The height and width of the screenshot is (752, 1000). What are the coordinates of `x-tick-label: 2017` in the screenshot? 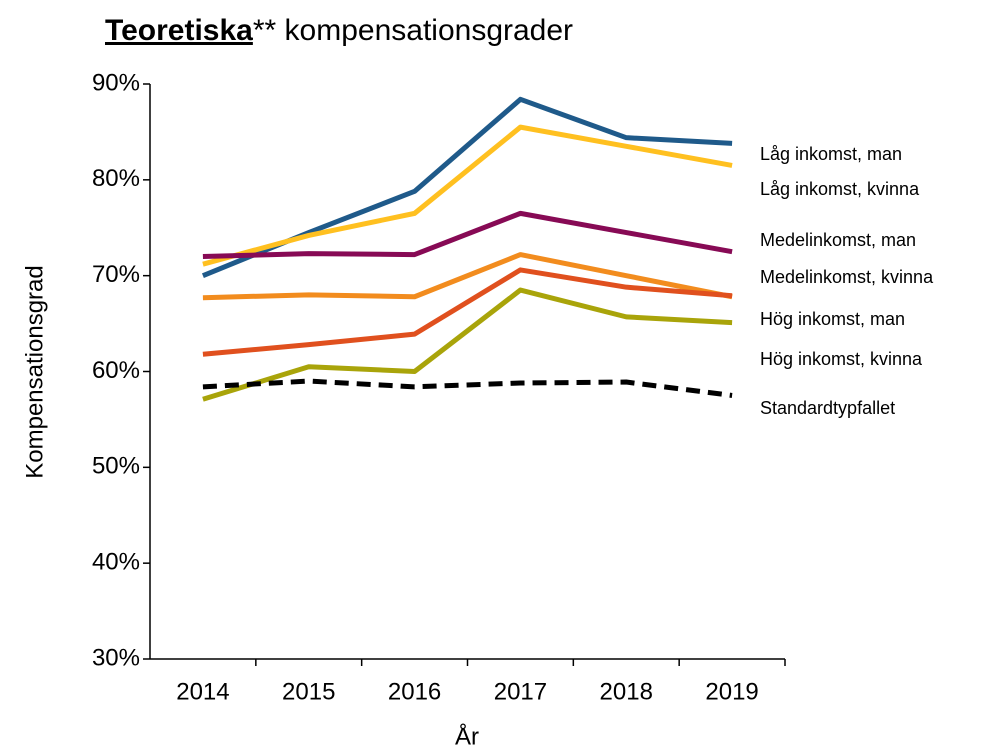 It's located at (520, 691).